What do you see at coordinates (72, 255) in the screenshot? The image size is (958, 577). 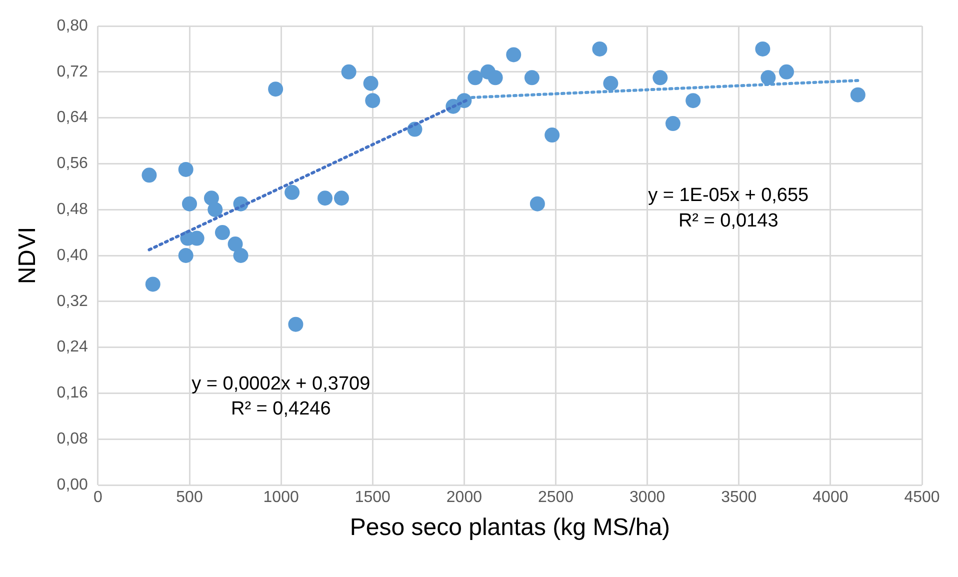 I see `y-tick-label: 0,40` at bounding box center [72, 255].